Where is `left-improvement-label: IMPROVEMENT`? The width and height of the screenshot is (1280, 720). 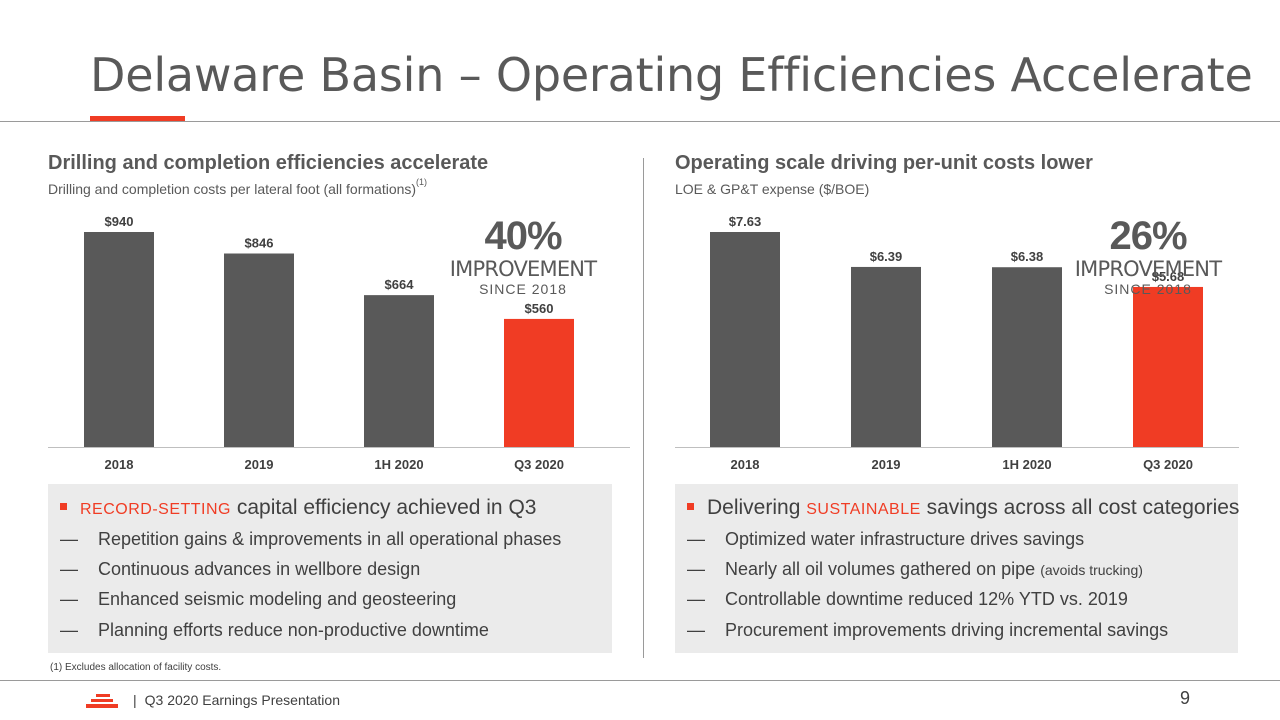 left-improvement-label: IMPROVEMENT is located at coordinates (523, 269).